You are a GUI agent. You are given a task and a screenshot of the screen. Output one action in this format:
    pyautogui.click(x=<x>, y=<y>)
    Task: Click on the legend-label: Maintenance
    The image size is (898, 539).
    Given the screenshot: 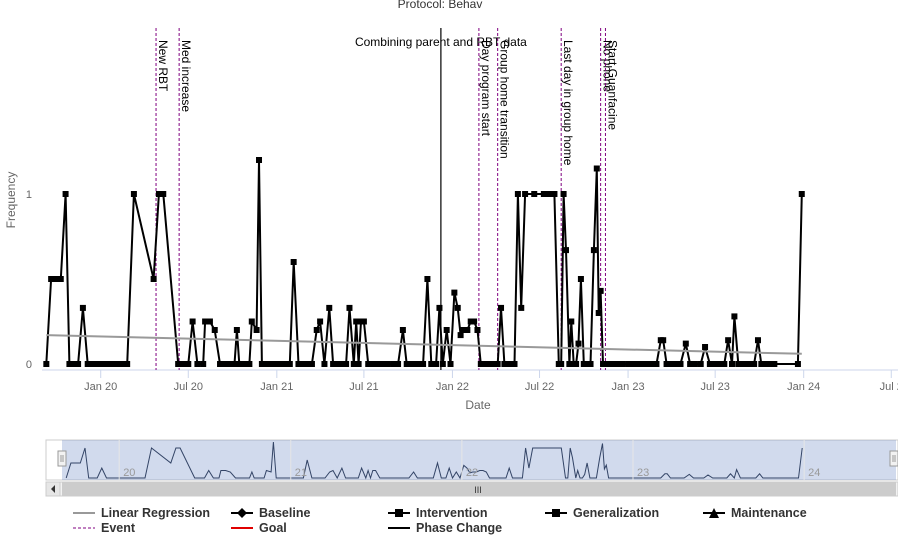 What is the action you would take?
    pyautogui.click(x=769, y=513)
    